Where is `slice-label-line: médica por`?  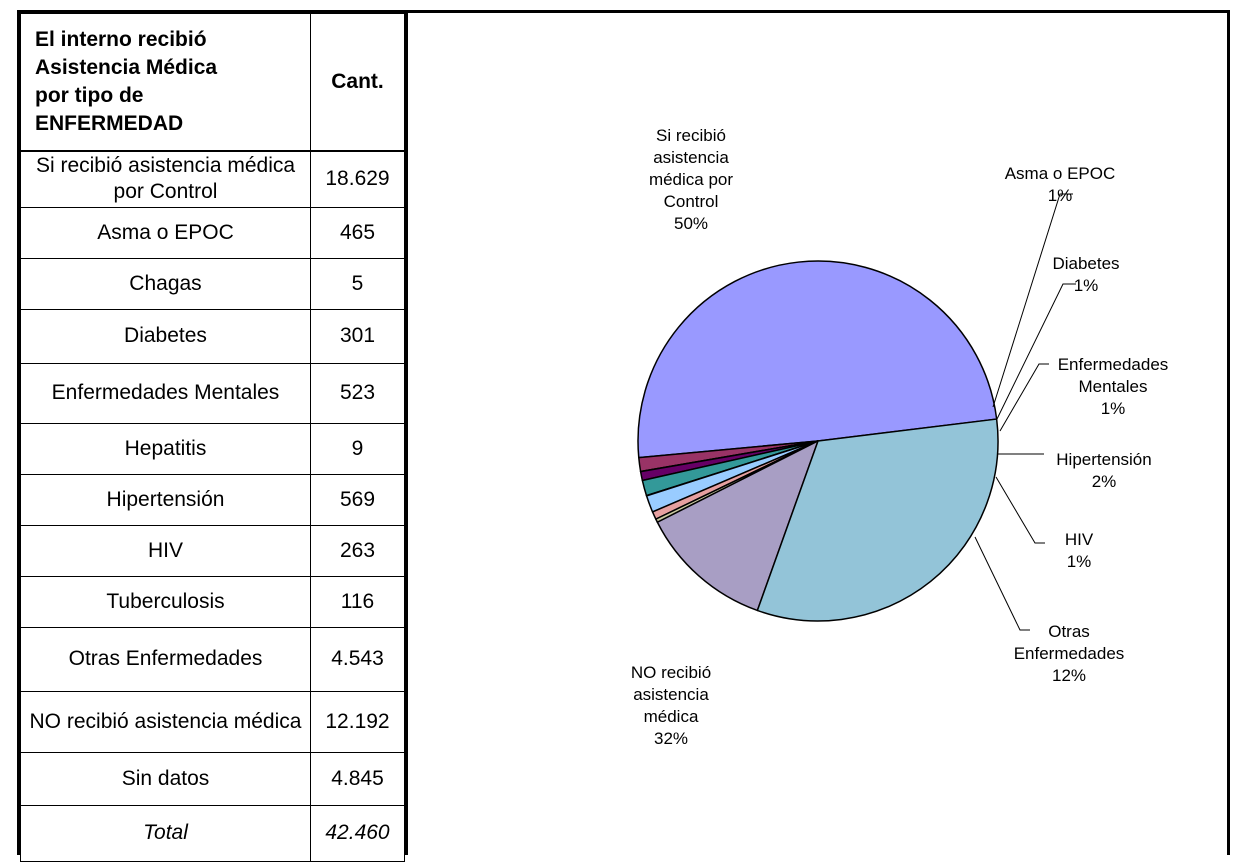 slice-label-line: médica por is located at coordinates (691, 179).